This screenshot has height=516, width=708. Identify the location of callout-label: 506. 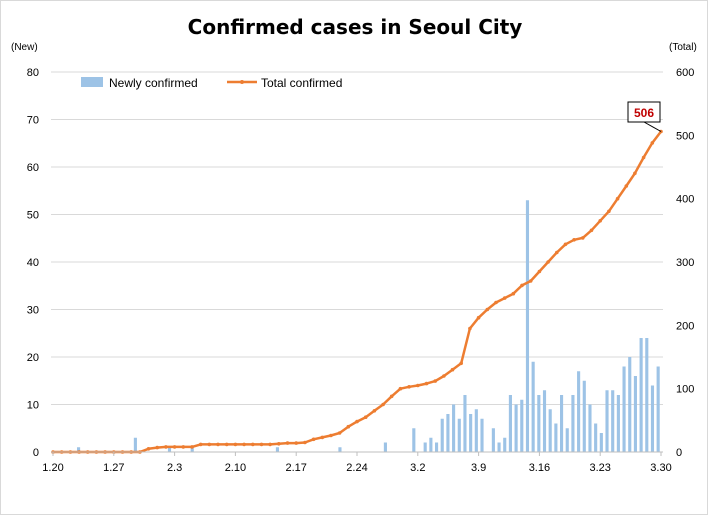
(644, 113).